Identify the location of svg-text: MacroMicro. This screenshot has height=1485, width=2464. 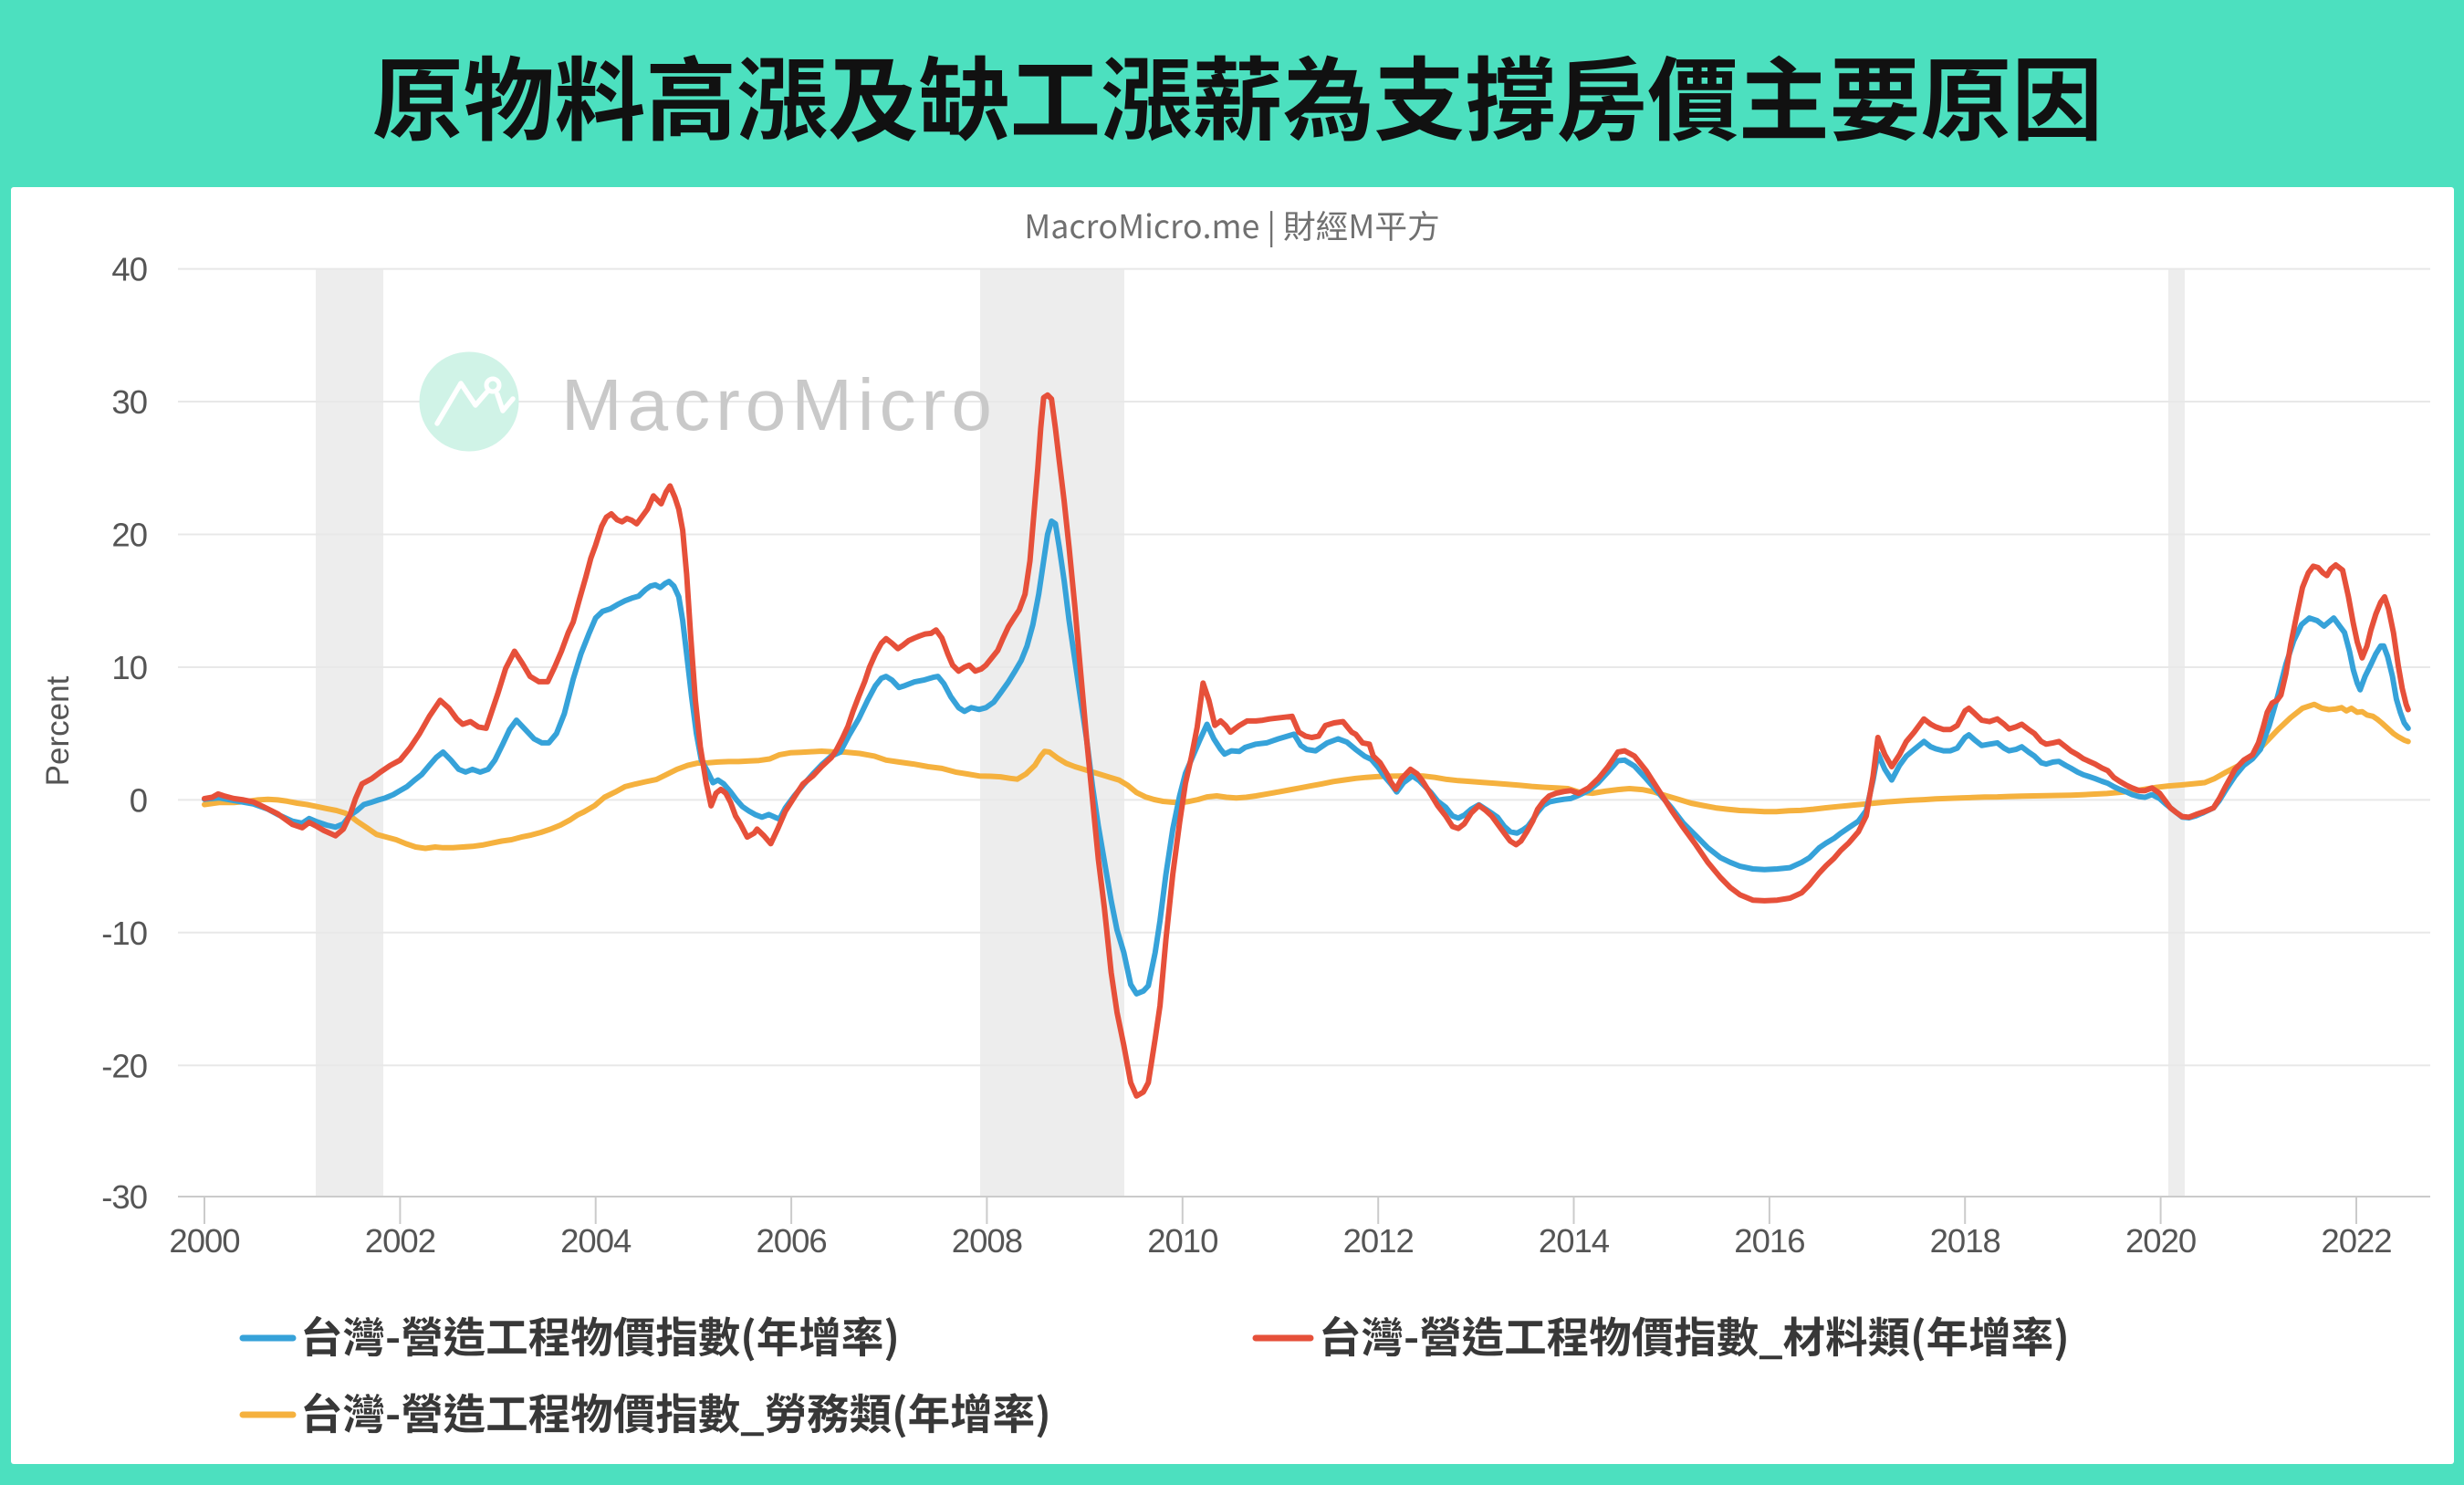
(779, 405).